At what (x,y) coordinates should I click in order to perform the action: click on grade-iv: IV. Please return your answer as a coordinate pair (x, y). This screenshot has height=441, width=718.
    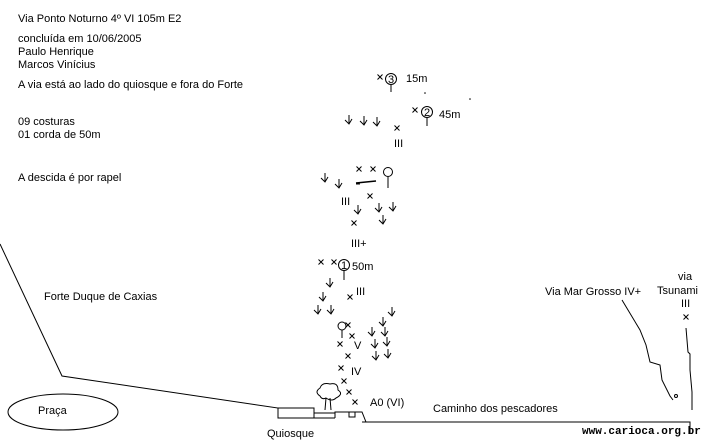
    Looking at the image, I should click on (356, 372).